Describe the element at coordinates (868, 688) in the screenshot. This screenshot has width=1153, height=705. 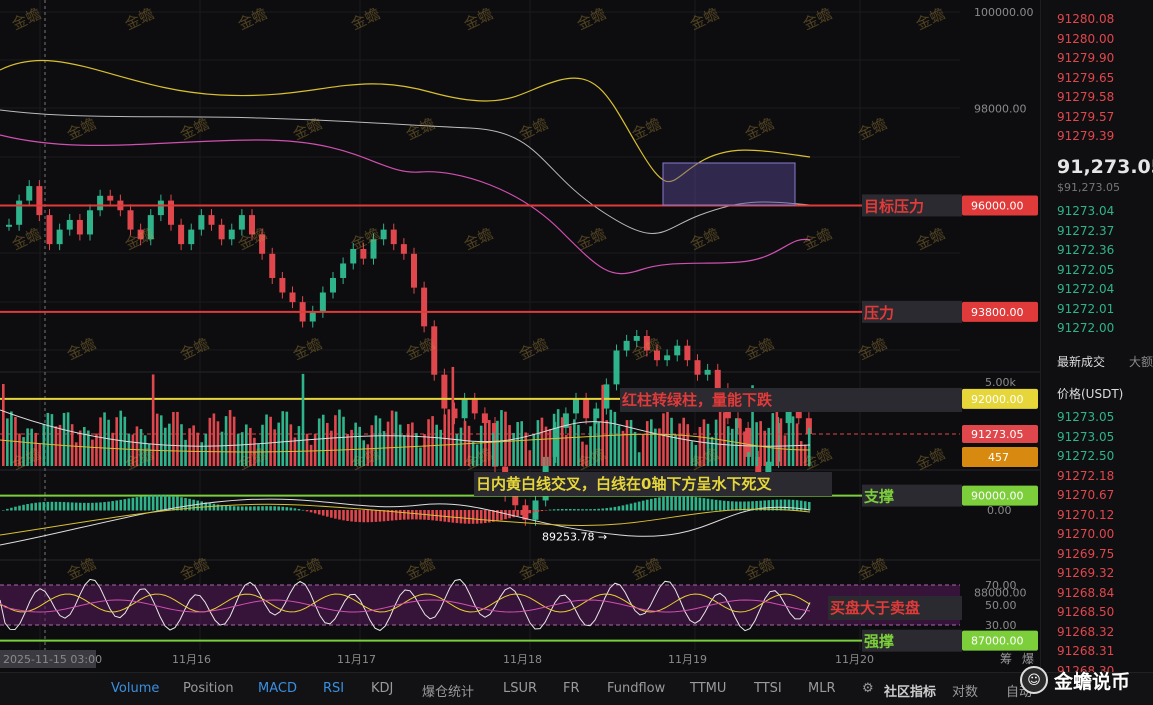
I see `gear-icon: ⚙` at that location.